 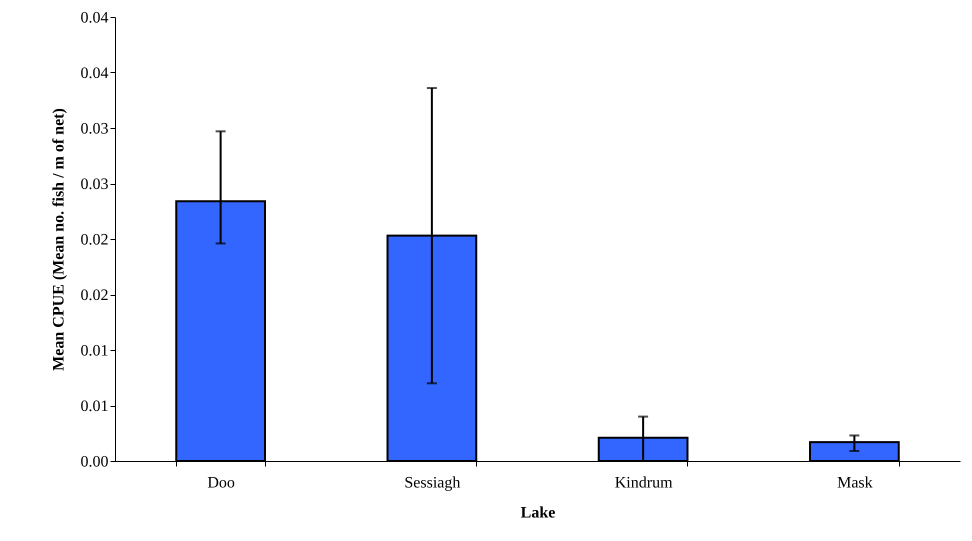 I want to click on x-tick-label: Doo, so click(x=221, y=483).